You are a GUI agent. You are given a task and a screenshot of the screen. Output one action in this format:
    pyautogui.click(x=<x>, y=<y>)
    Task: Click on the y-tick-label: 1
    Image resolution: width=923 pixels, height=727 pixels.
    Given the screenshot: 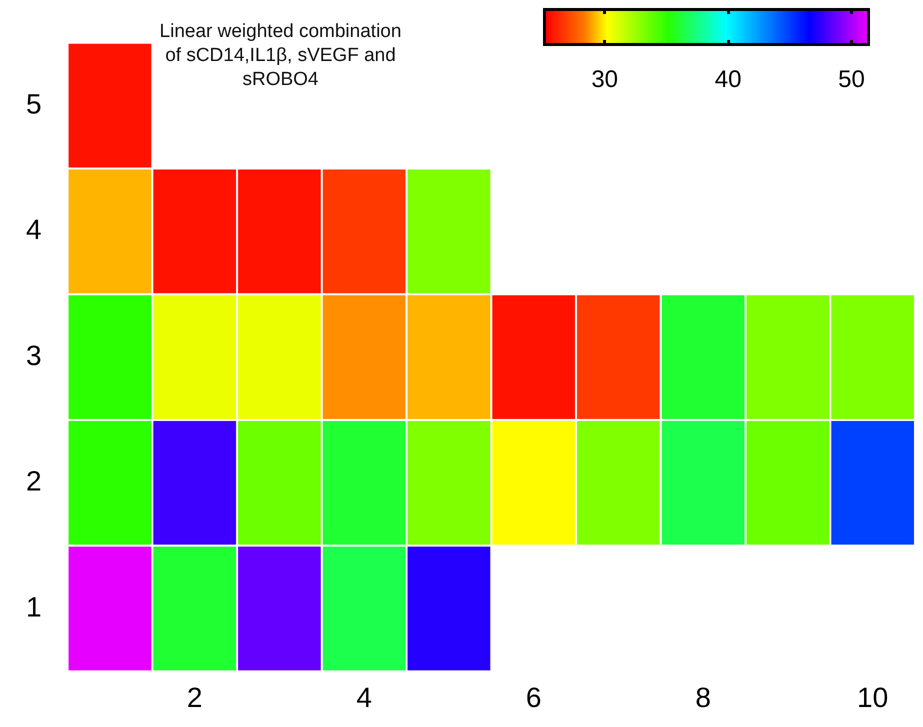 What is the action you would take?
    pyautogui.click(x=34, y=606)
    